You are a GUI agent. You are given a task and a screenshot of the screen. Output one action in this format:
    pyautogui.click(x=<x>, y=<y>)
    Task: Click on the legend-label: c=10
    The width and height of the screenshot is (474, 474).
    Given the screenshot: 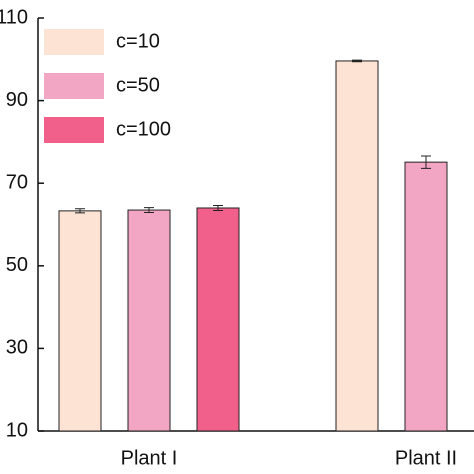 What is the action you would take?
    pyautogui.click(x=138, y=41)
    